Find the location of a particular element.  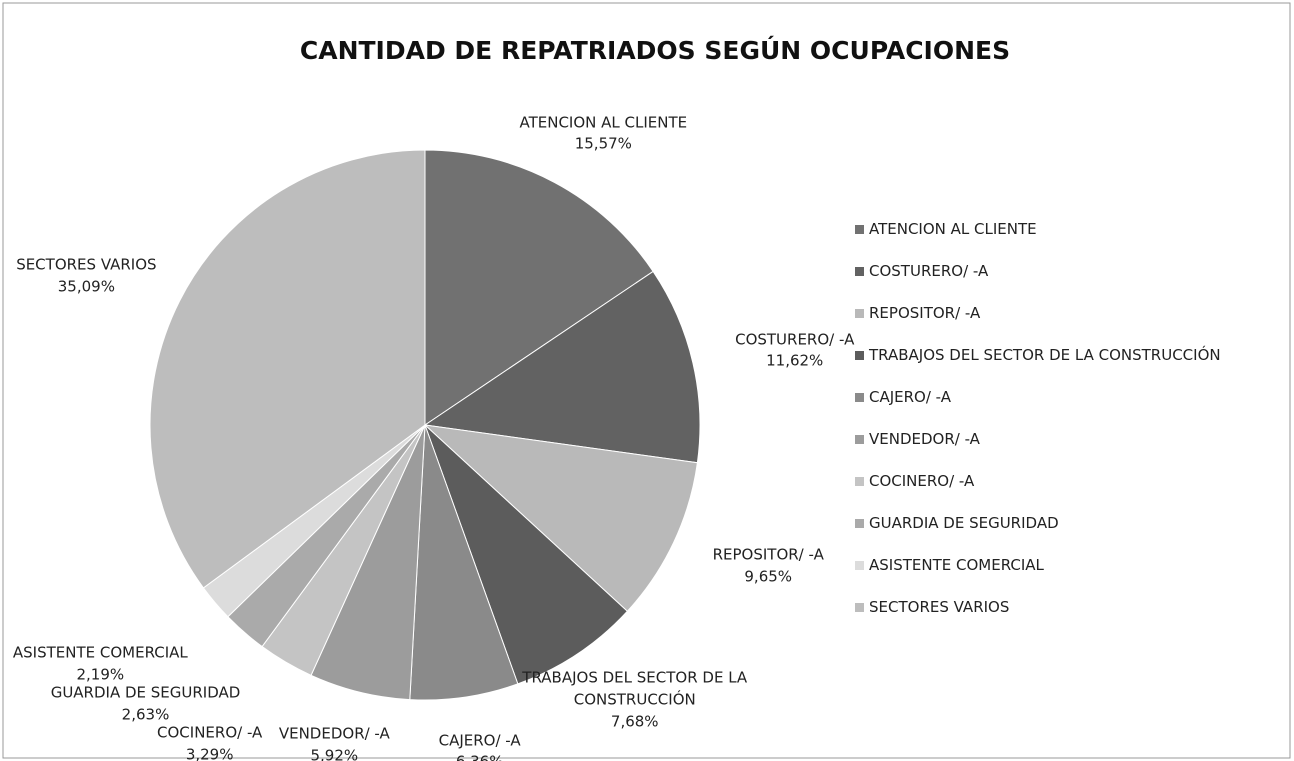

legend-label: ASISTENTE COMERCIAL is located at coordinates (956, 565).